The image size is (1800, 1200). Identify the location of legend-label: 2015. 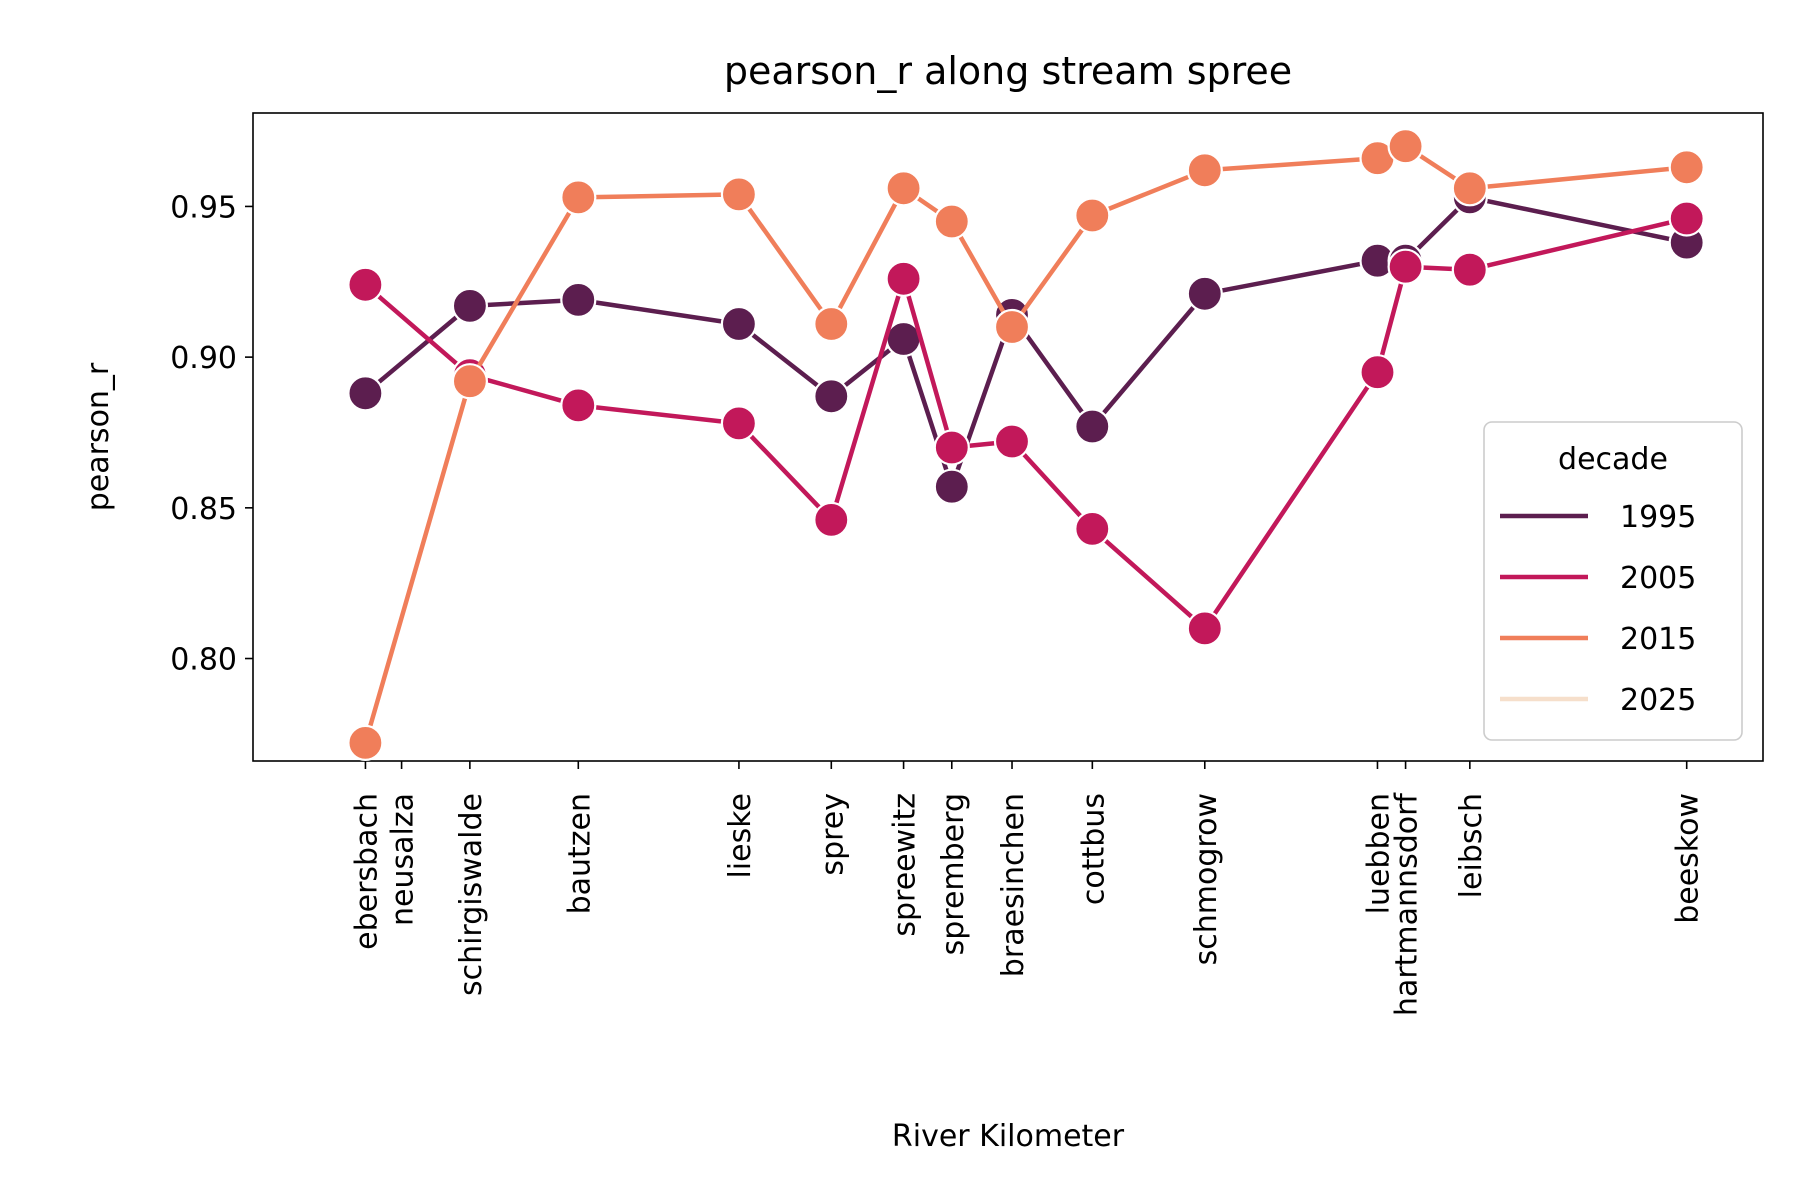
(1658, 639).